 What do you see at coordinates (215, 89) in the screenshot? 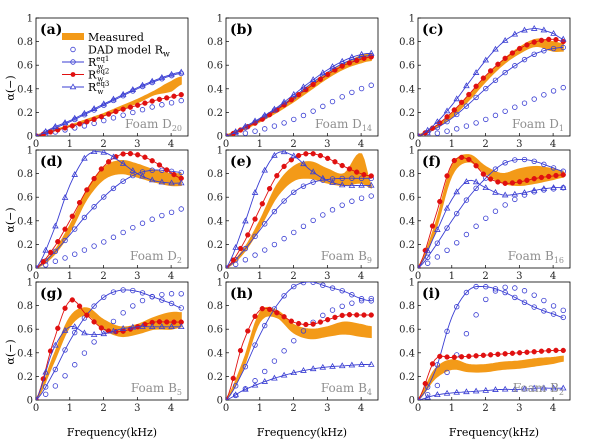
I see `y-tick-label: 0.4` at bounding box center [215, 89].